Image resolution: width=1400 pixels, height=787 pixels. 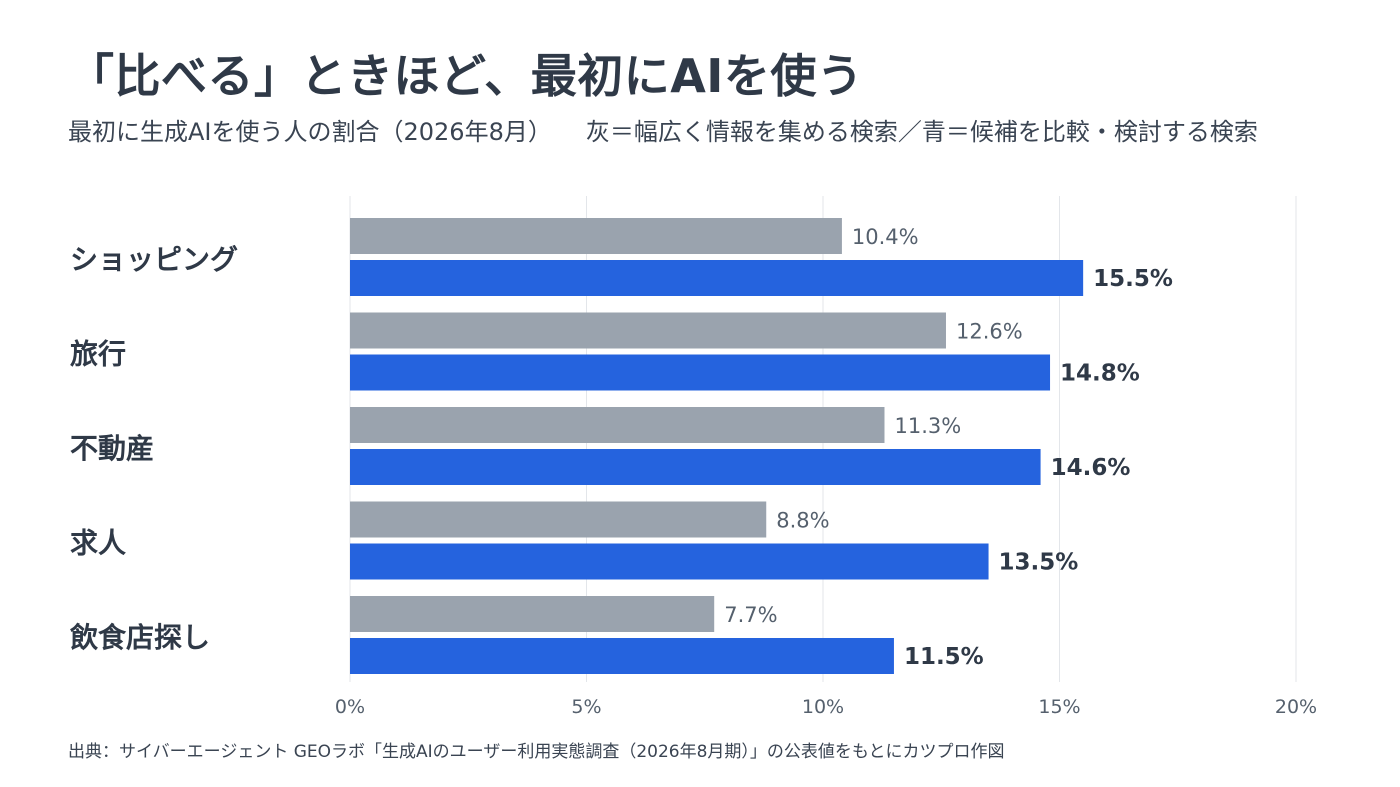 What do you see at coordinates (1100, 374) in the screenshot?
I see `data-label: 14.8%` at bounding box center [1100, 374].